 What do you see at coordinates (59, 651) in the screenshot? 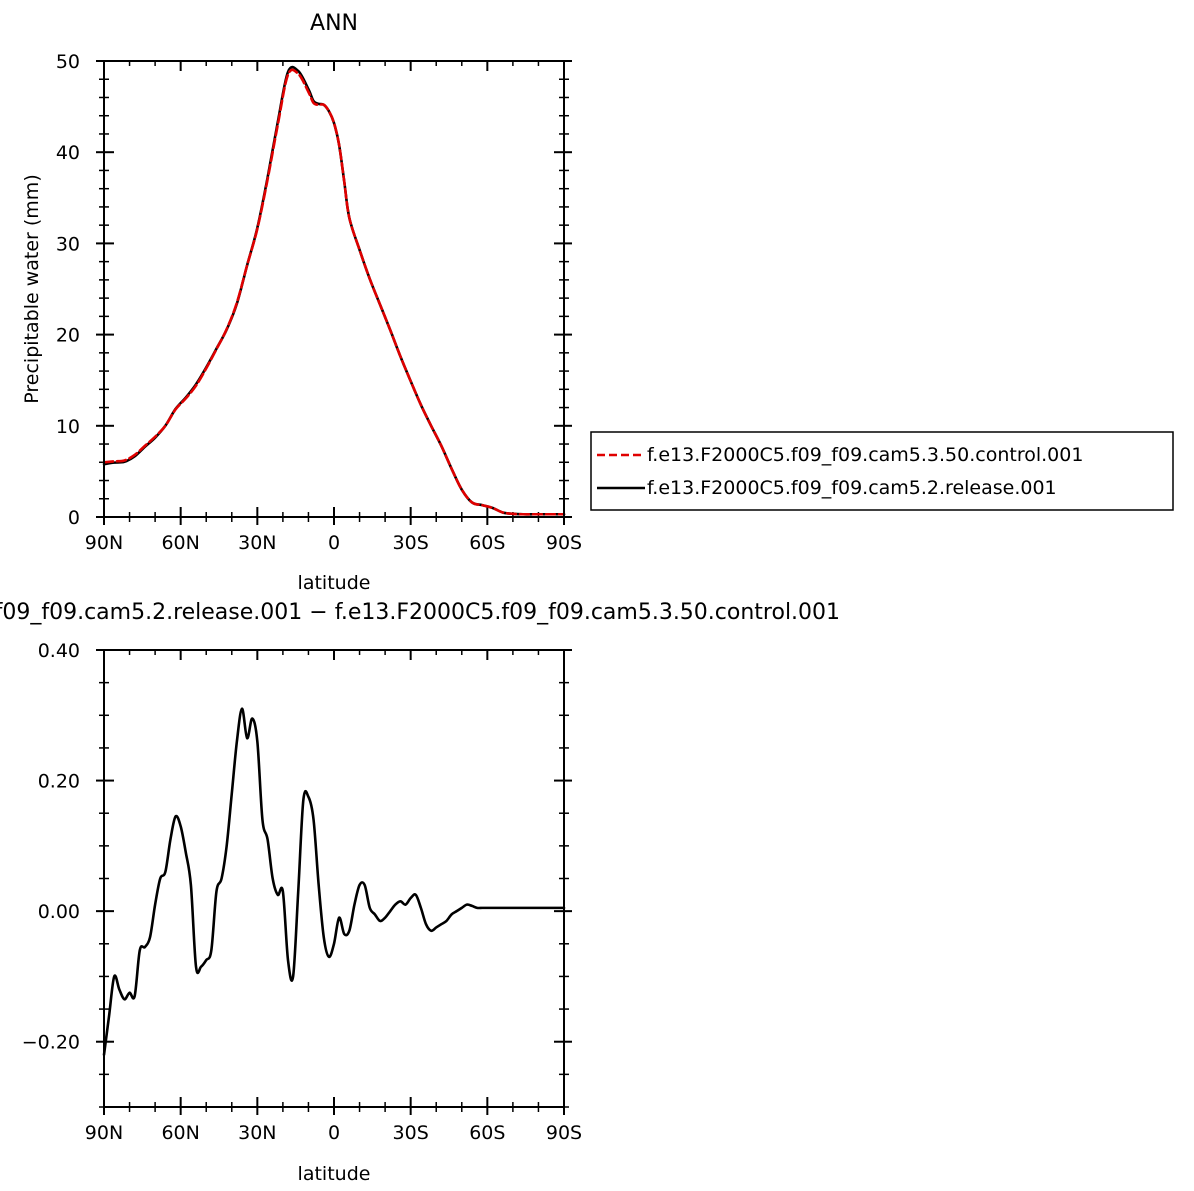
I see `y-tick-label: 0.40` at bounding box center [59, 651].